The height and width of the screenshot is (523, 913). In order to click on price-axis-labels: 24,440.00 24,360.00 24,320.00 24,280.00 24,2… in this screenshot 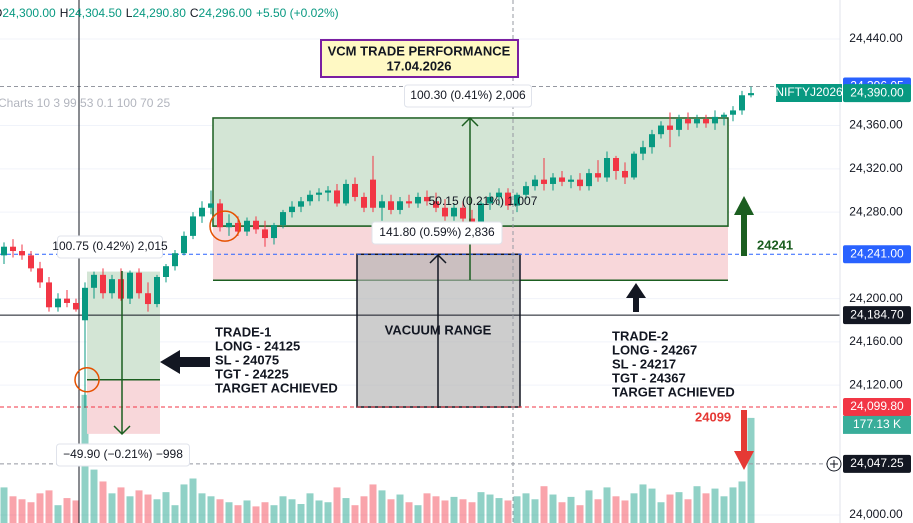, I will do `click(877, 276)`.